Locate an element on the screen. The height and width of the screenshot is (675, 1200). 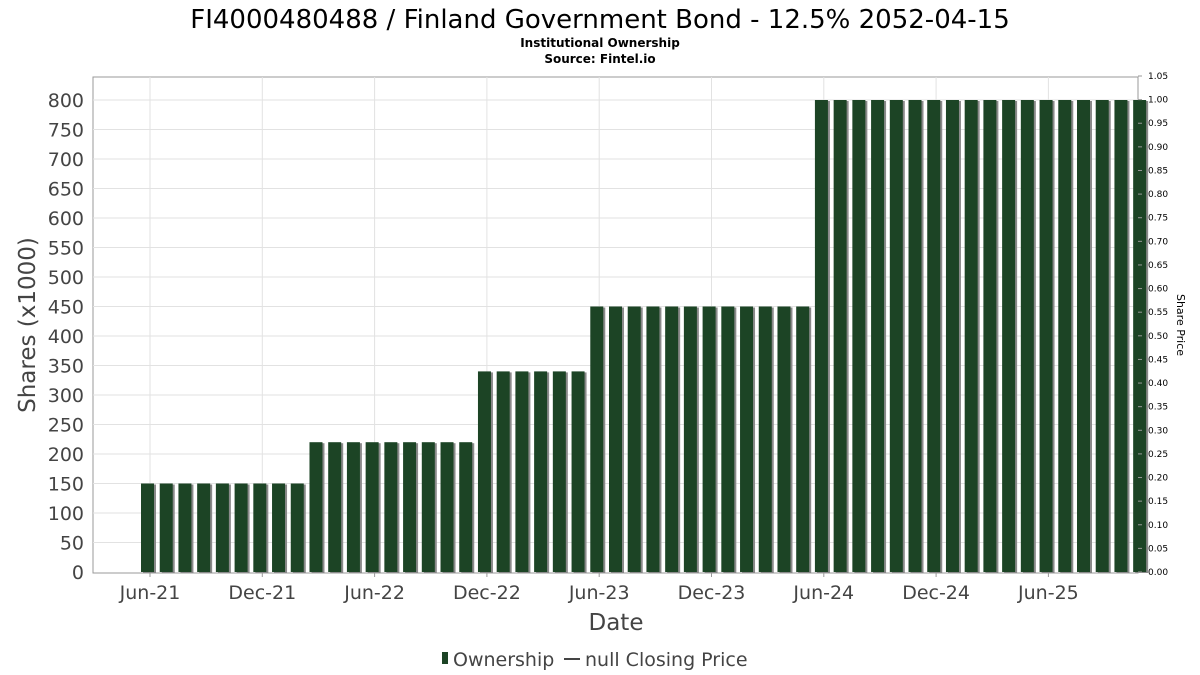
y-tick-label: 200 is located at coordinates (66, 455).